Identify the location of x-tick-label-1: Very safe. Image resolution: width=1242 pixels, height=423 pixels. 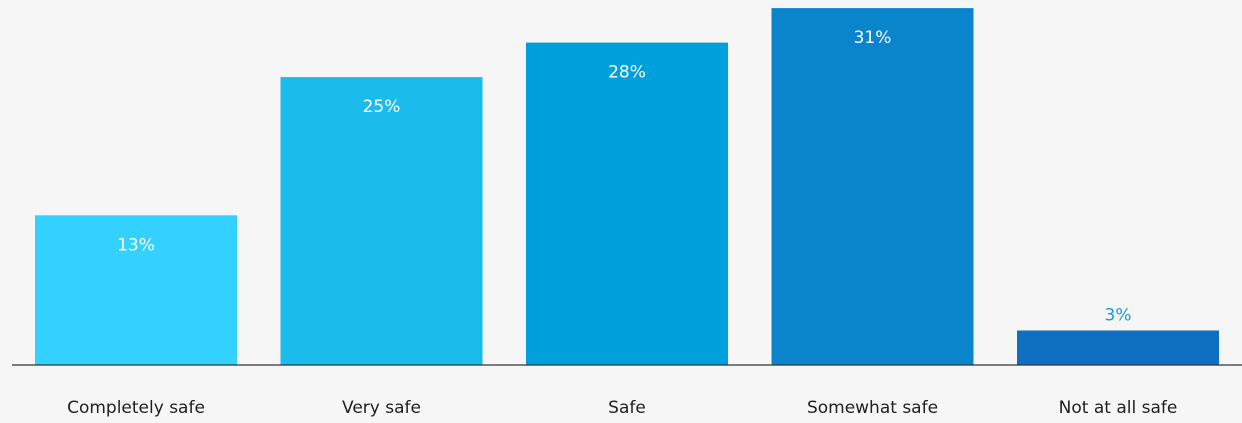
(381, 408).